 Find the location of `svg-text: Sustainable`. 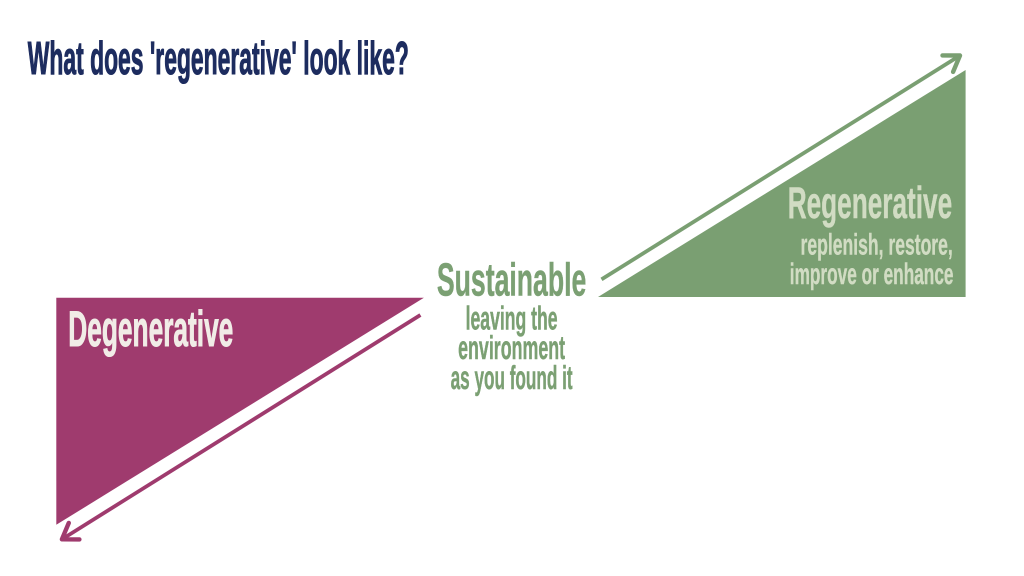

svg-text: Sustainable is located at coordinates (512, 279).